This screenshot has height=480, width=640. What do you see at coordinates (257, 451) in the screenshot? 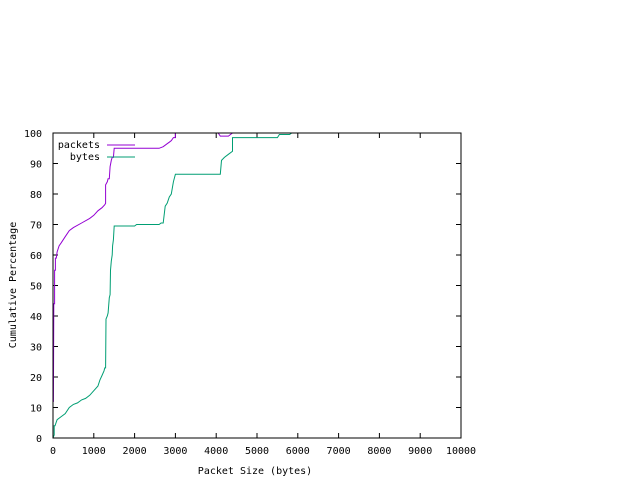
I see `x-tick-label: 5000` at bounding box center [257, 451].